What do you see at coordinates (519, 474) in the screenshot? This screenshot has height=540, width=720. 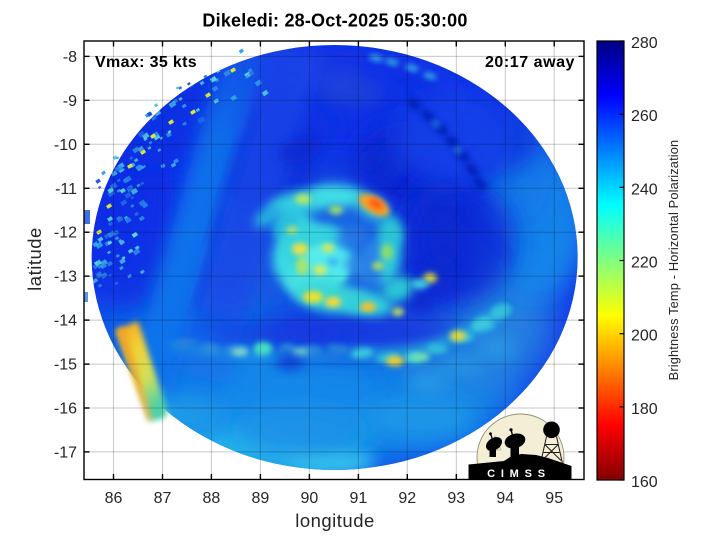 I see `svg-text: CIMSS` at bounding box center [519, 474].